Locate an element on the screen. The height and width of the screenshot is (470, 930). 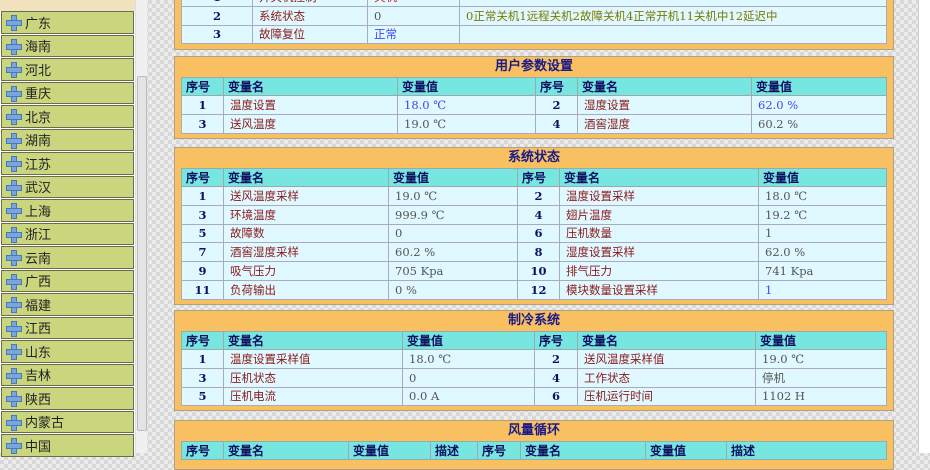
sidebar-item: 吉林 is located at coordinates (67, 374).